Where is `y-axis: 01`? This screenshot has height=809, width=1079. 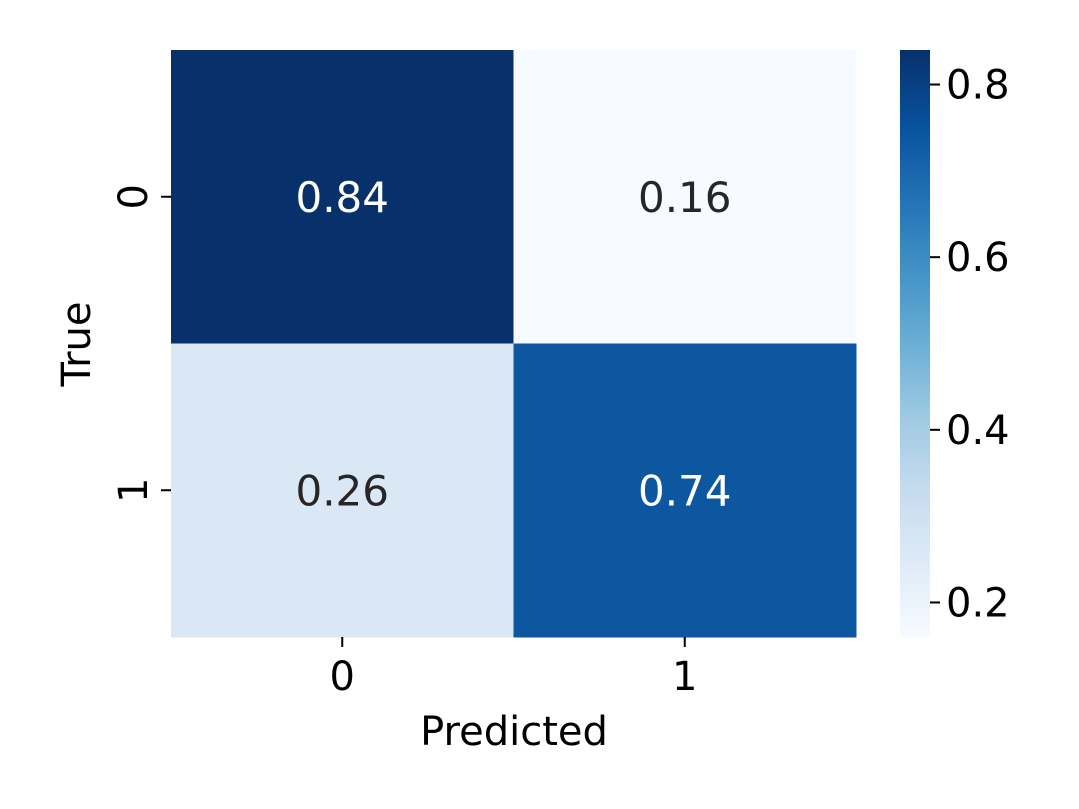 y-axis: 01 is located at coordinates (141, 343).